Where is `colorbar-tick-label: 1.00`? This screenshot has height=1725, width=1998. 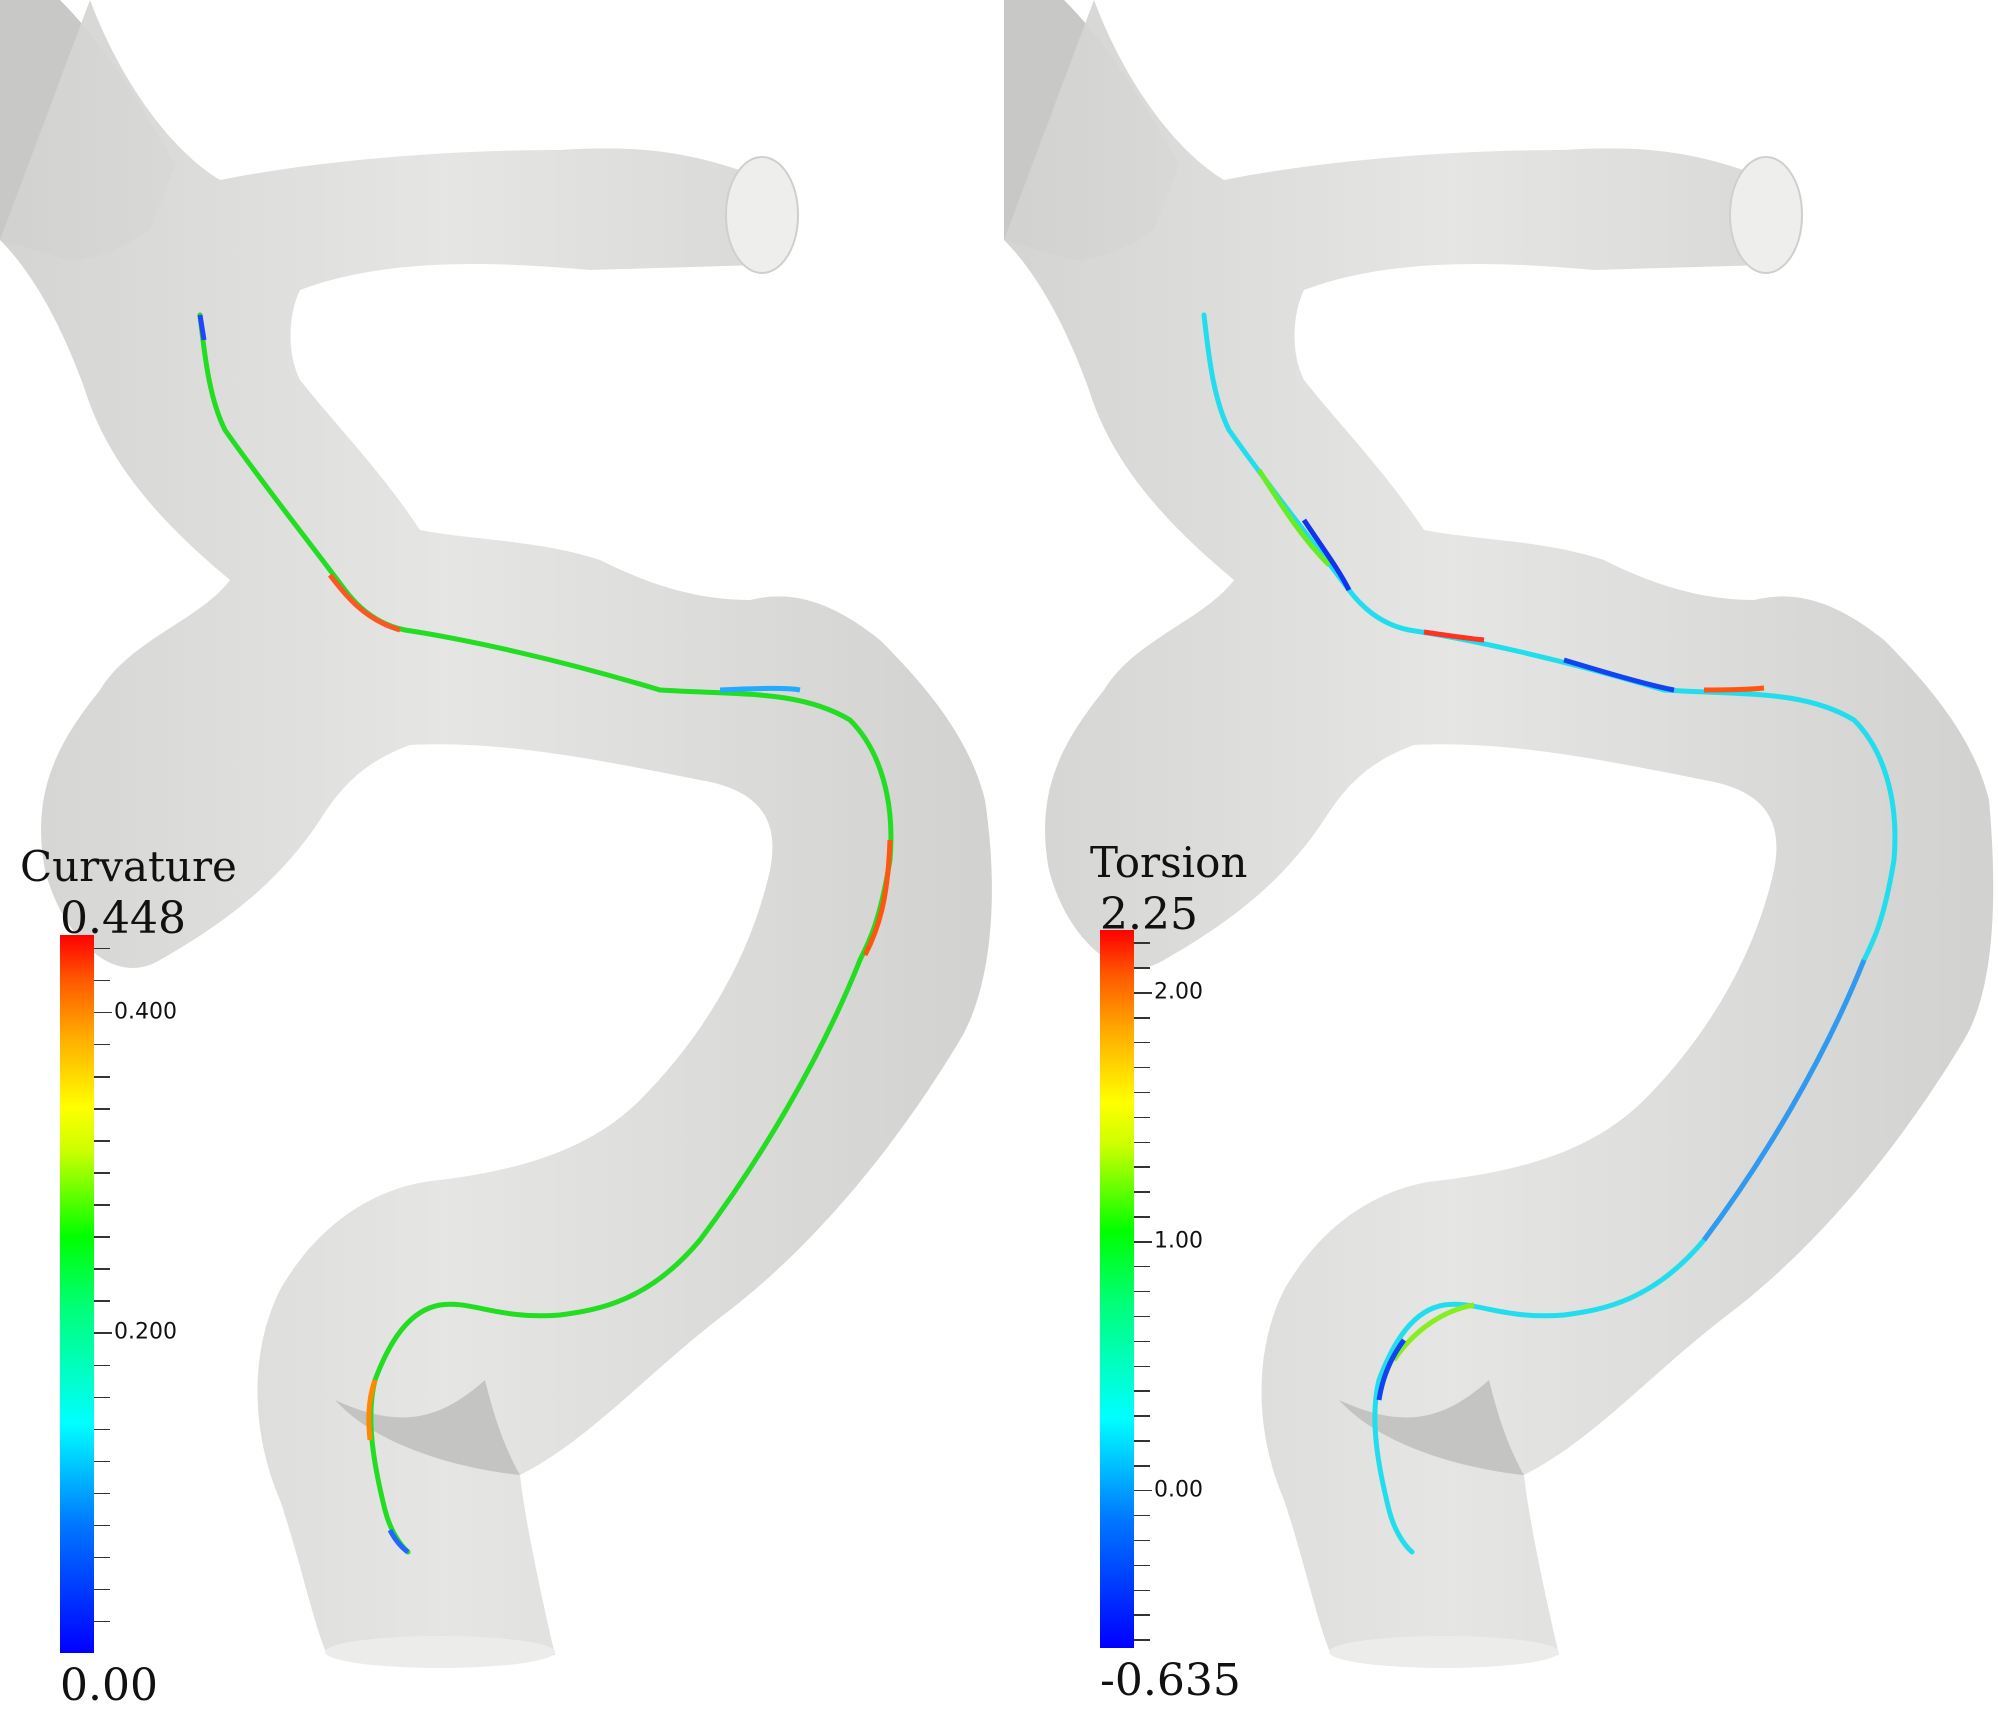 colorbar-tick-label: 1.00 is located at coordinates (1178, 1241).